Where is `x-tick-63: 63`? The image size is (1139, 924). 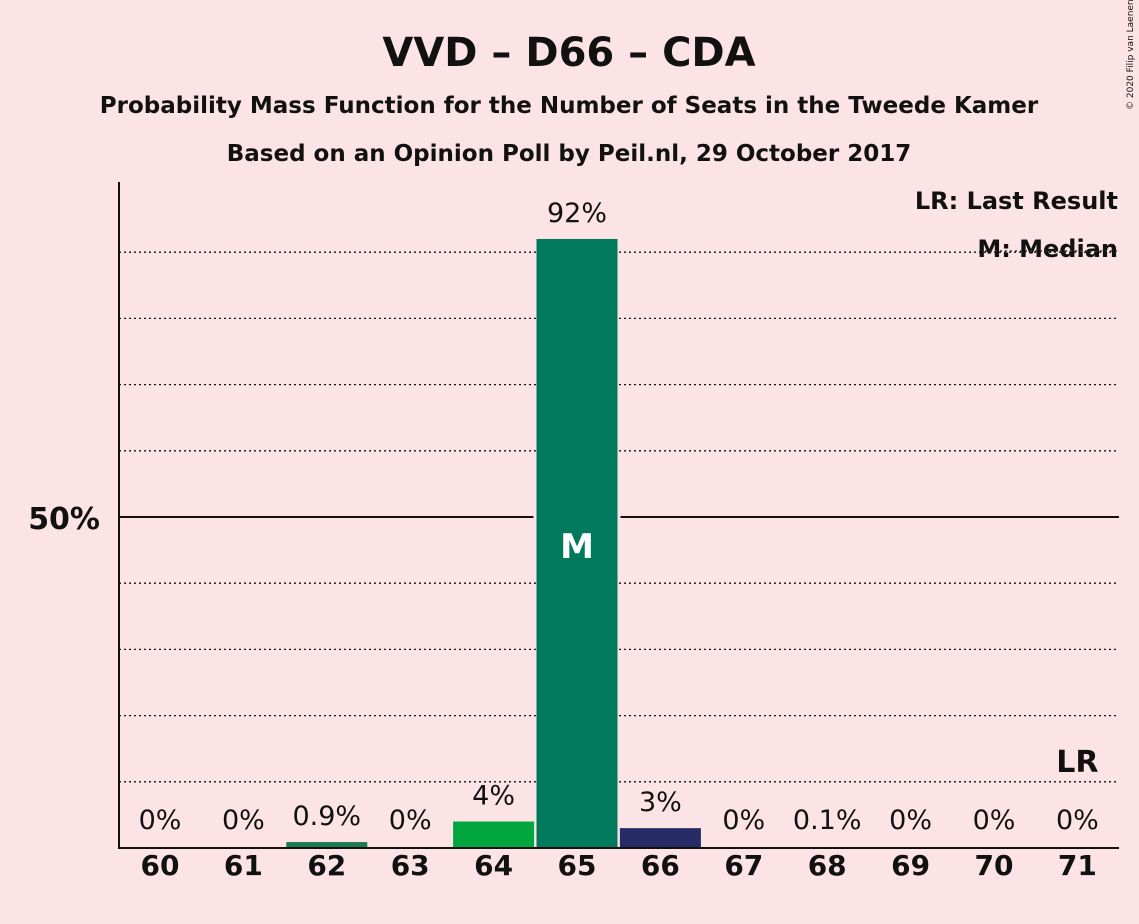
x-tick-63: 63 is located at coordinates (410, 865).